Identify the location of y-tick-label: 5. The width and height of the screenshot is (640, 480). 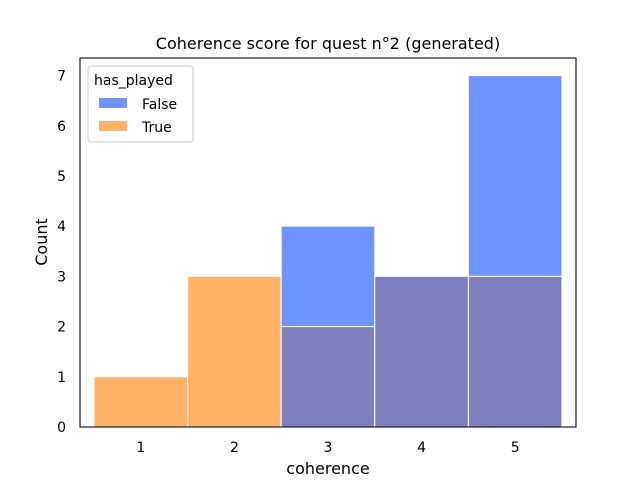
(61, 177).